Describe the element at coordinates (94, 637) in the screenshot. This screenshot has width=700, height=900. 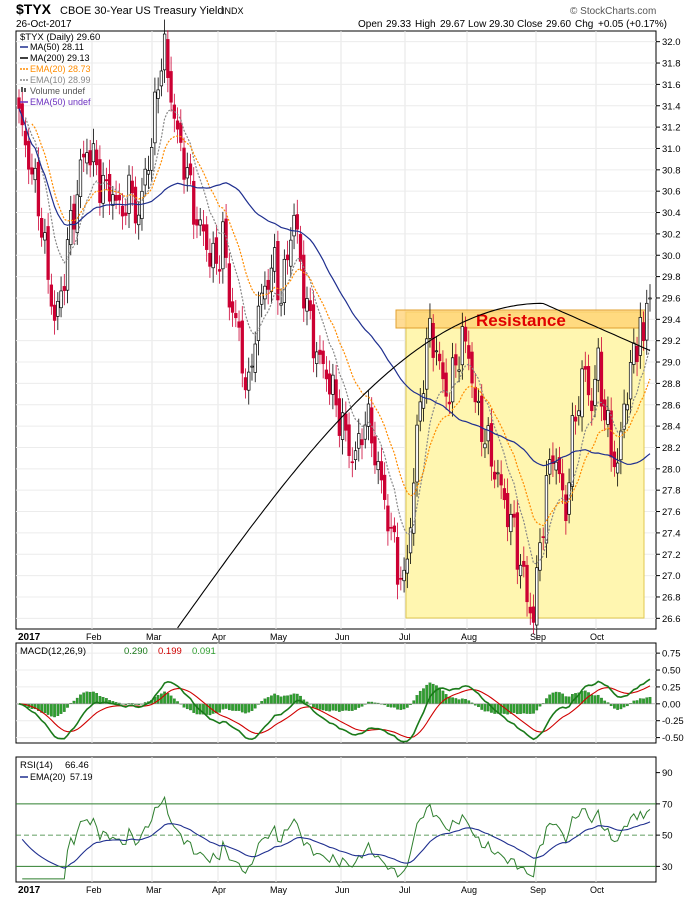
I see `x-tick-label: Feb` at that location.